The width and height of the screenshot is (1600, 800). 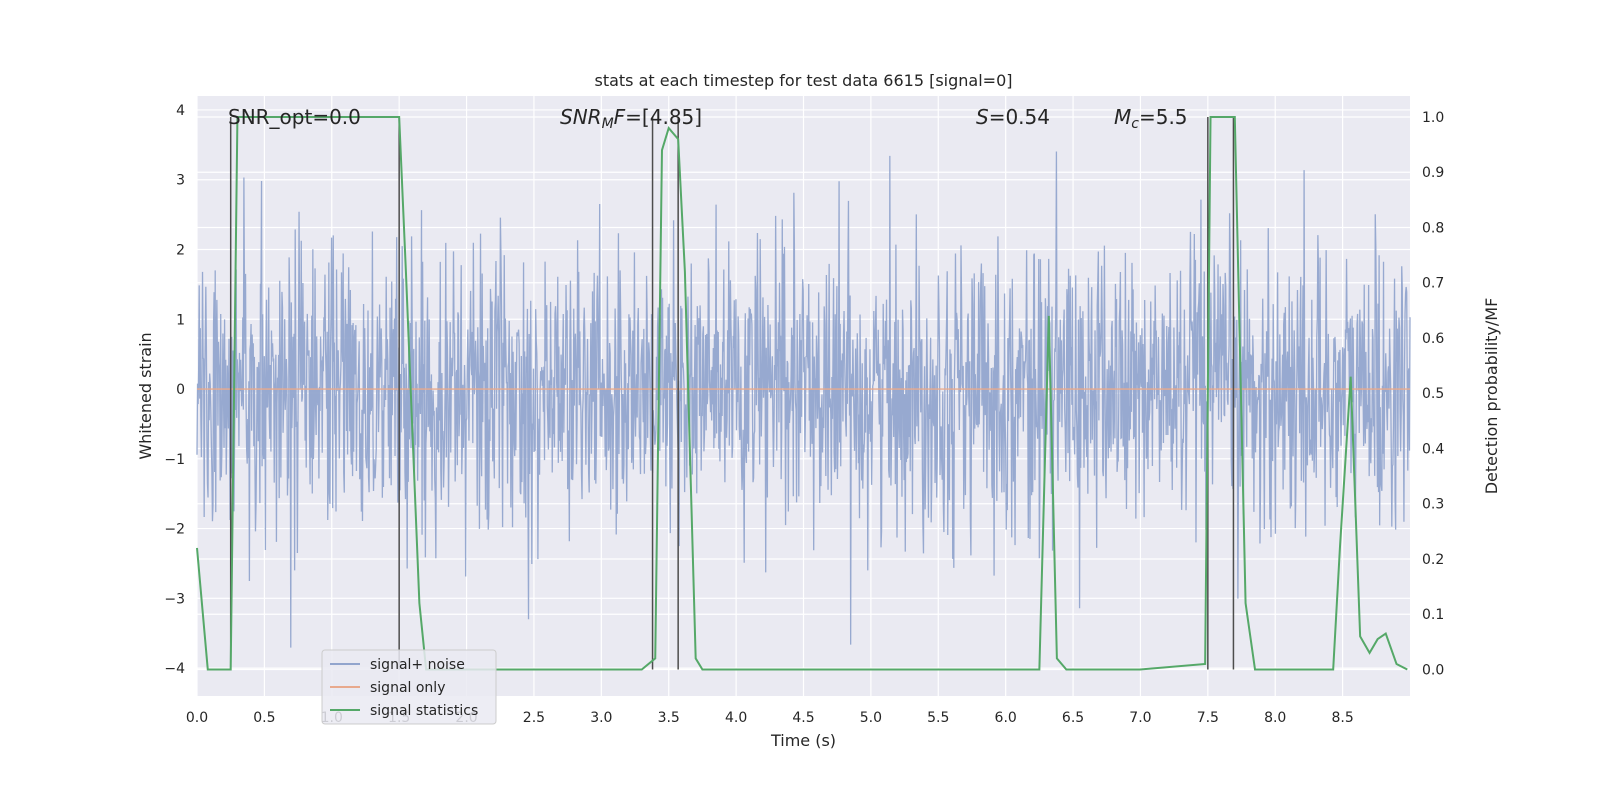 What do you see at coordinates (1433, 228) in the screenshot?
I see `y-right-tick-label: 0.8` at bounding box center [1433, 228].